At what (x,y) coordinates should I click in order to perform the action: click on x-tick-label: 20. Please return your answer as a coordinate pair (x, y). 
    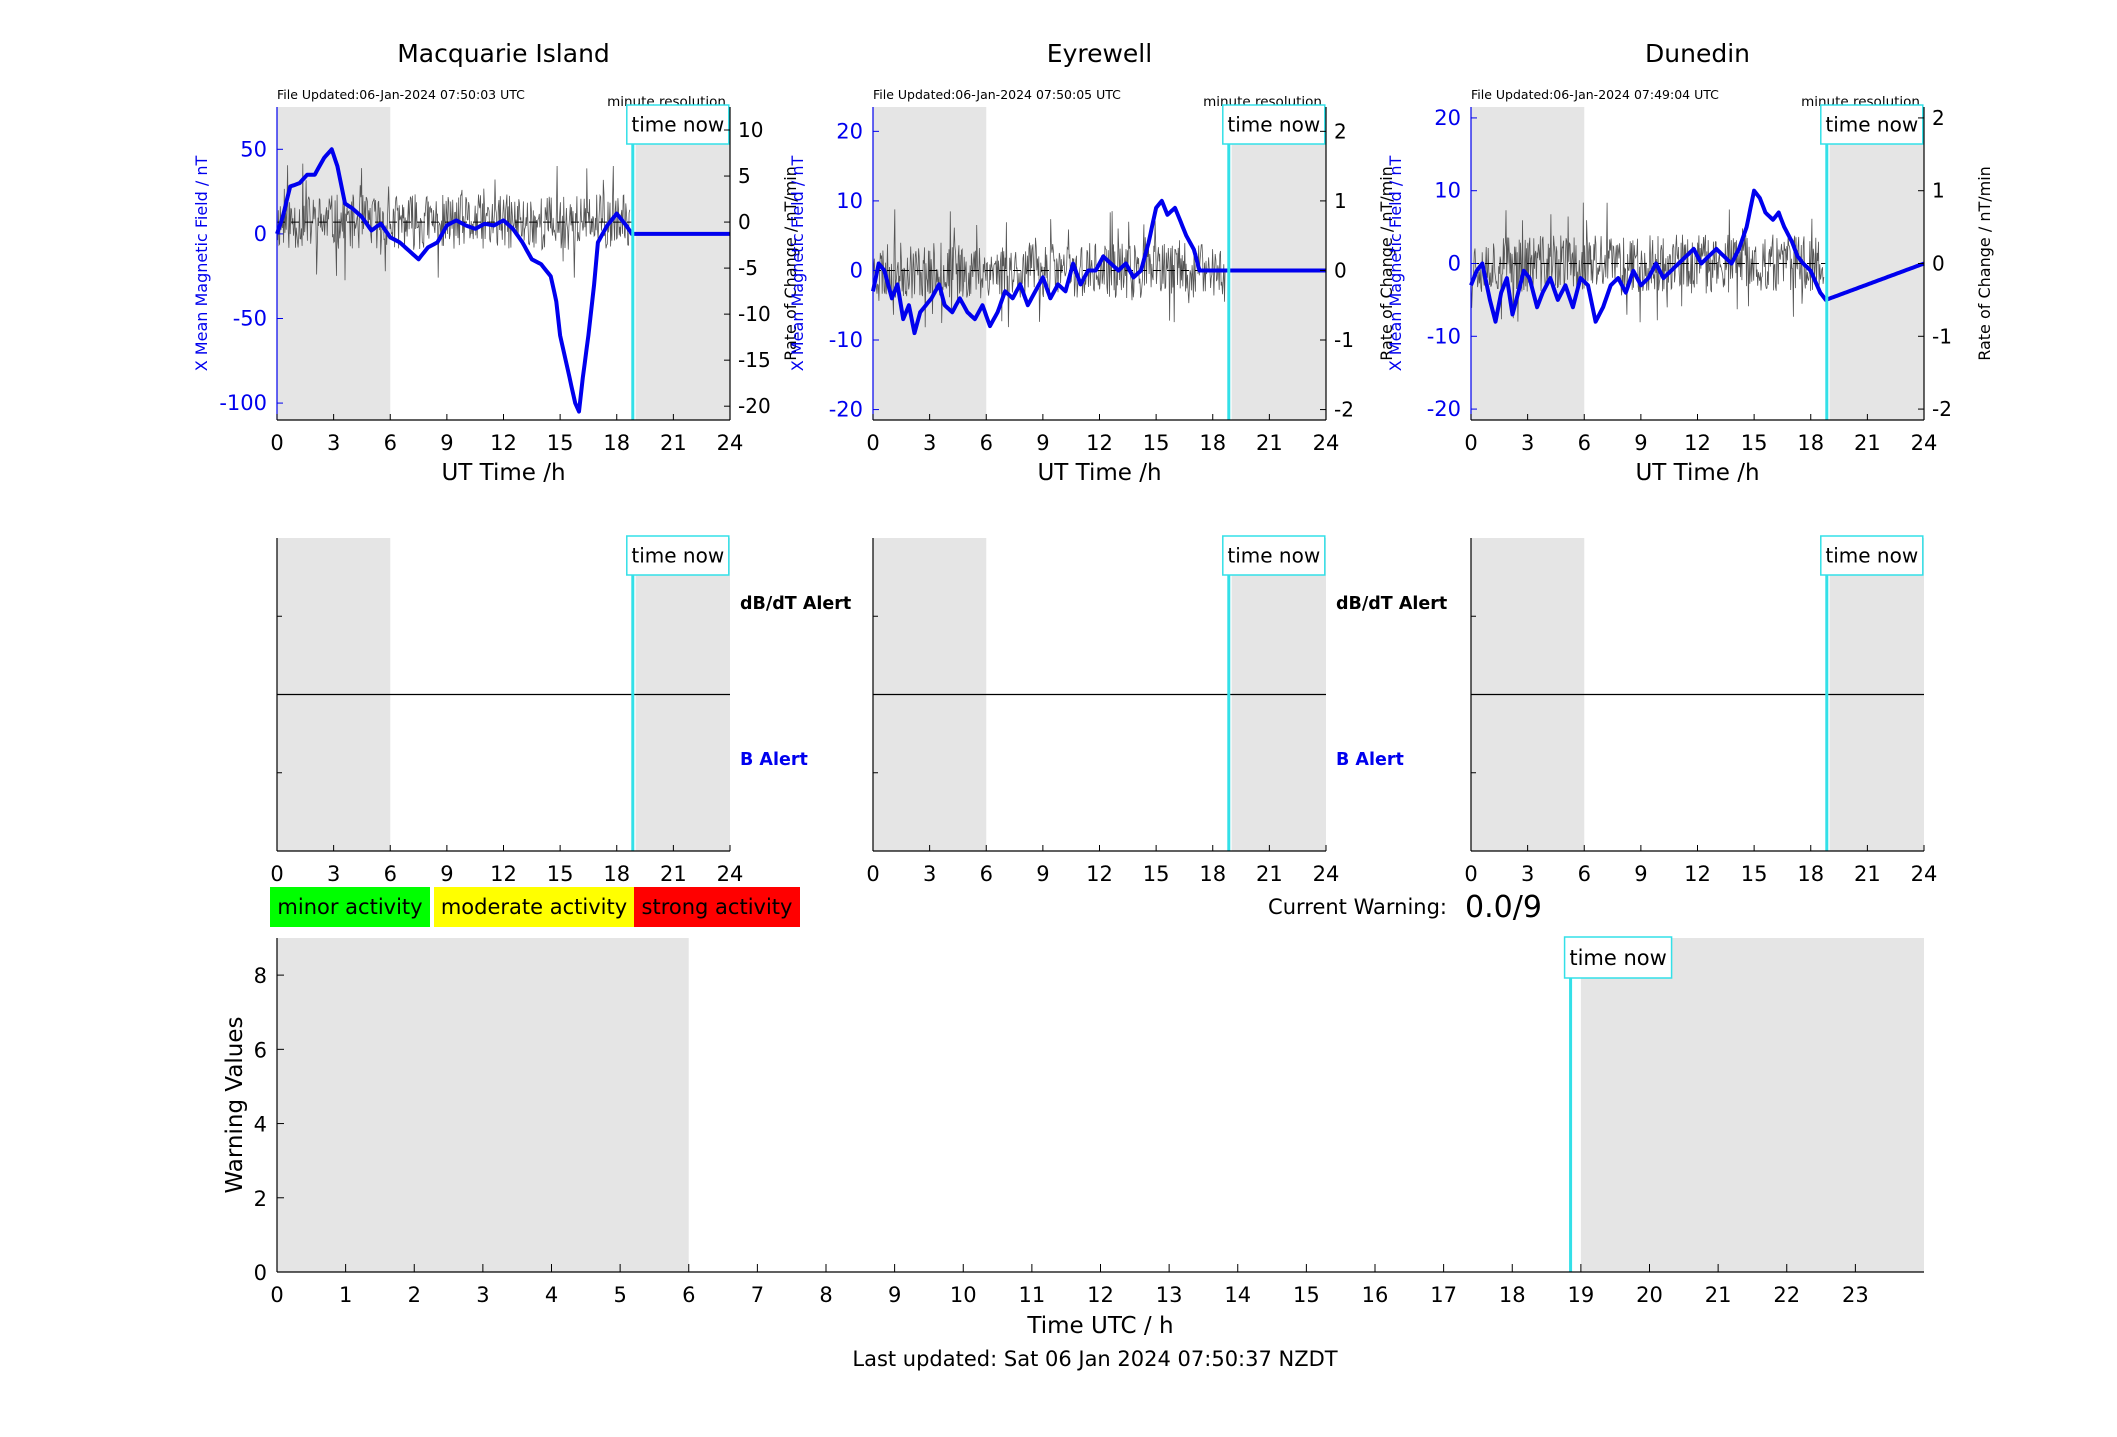
    Looking at the image, I should click on (1649, 1295).